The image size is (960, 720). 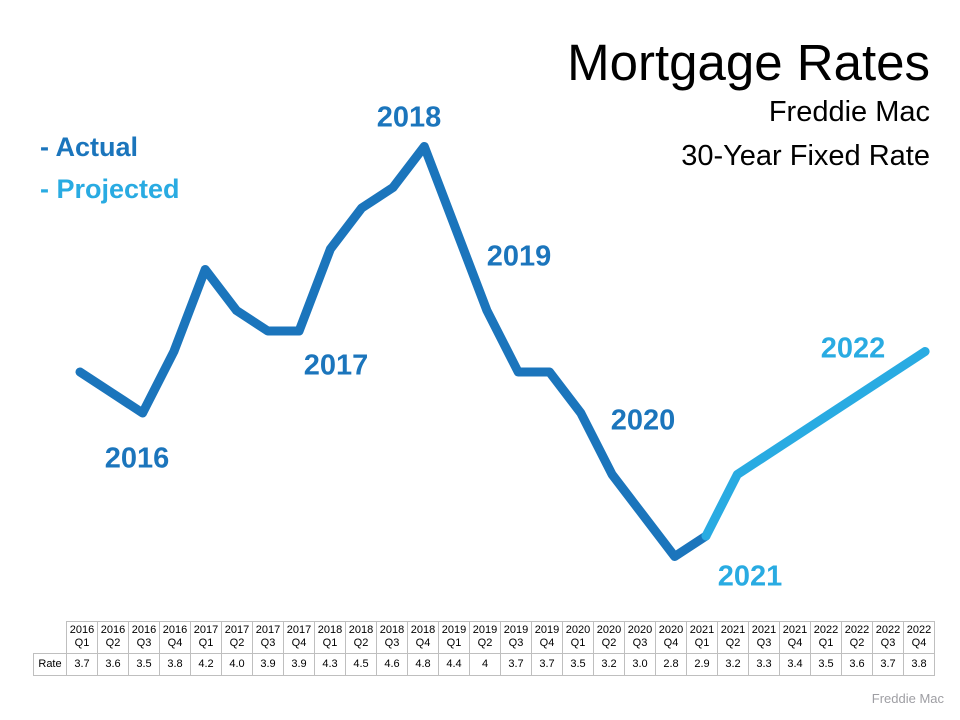 I want to click on table-col-header-2019-q2: 2019 Q2, so click(x=485, y=637).